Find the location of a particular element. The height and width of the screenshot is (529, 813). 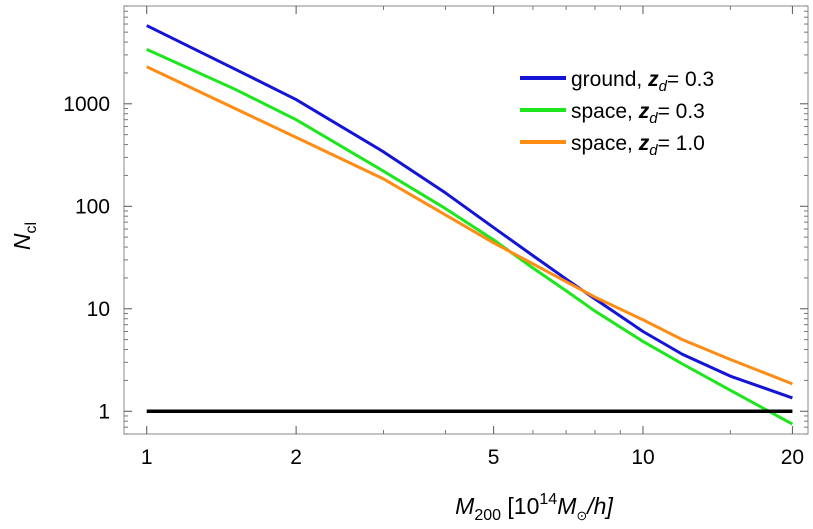

y-axis-title: Ncl is located at coordinates (24, 236).